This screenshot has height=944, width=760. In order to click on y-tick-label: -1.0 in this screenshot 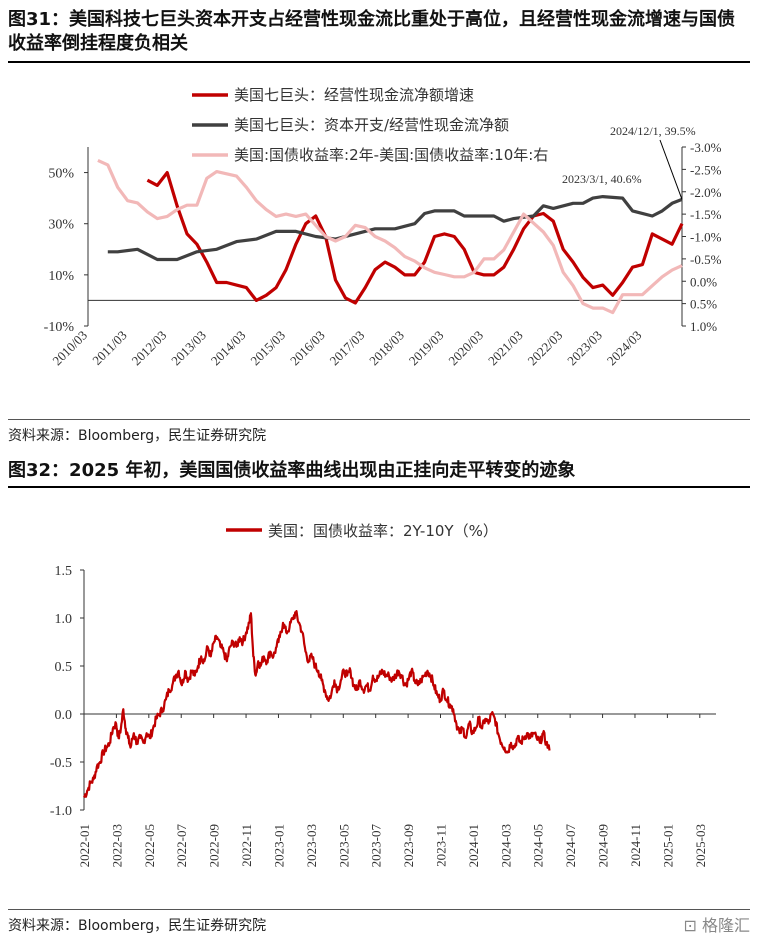, I will do `click(61, 811)`.